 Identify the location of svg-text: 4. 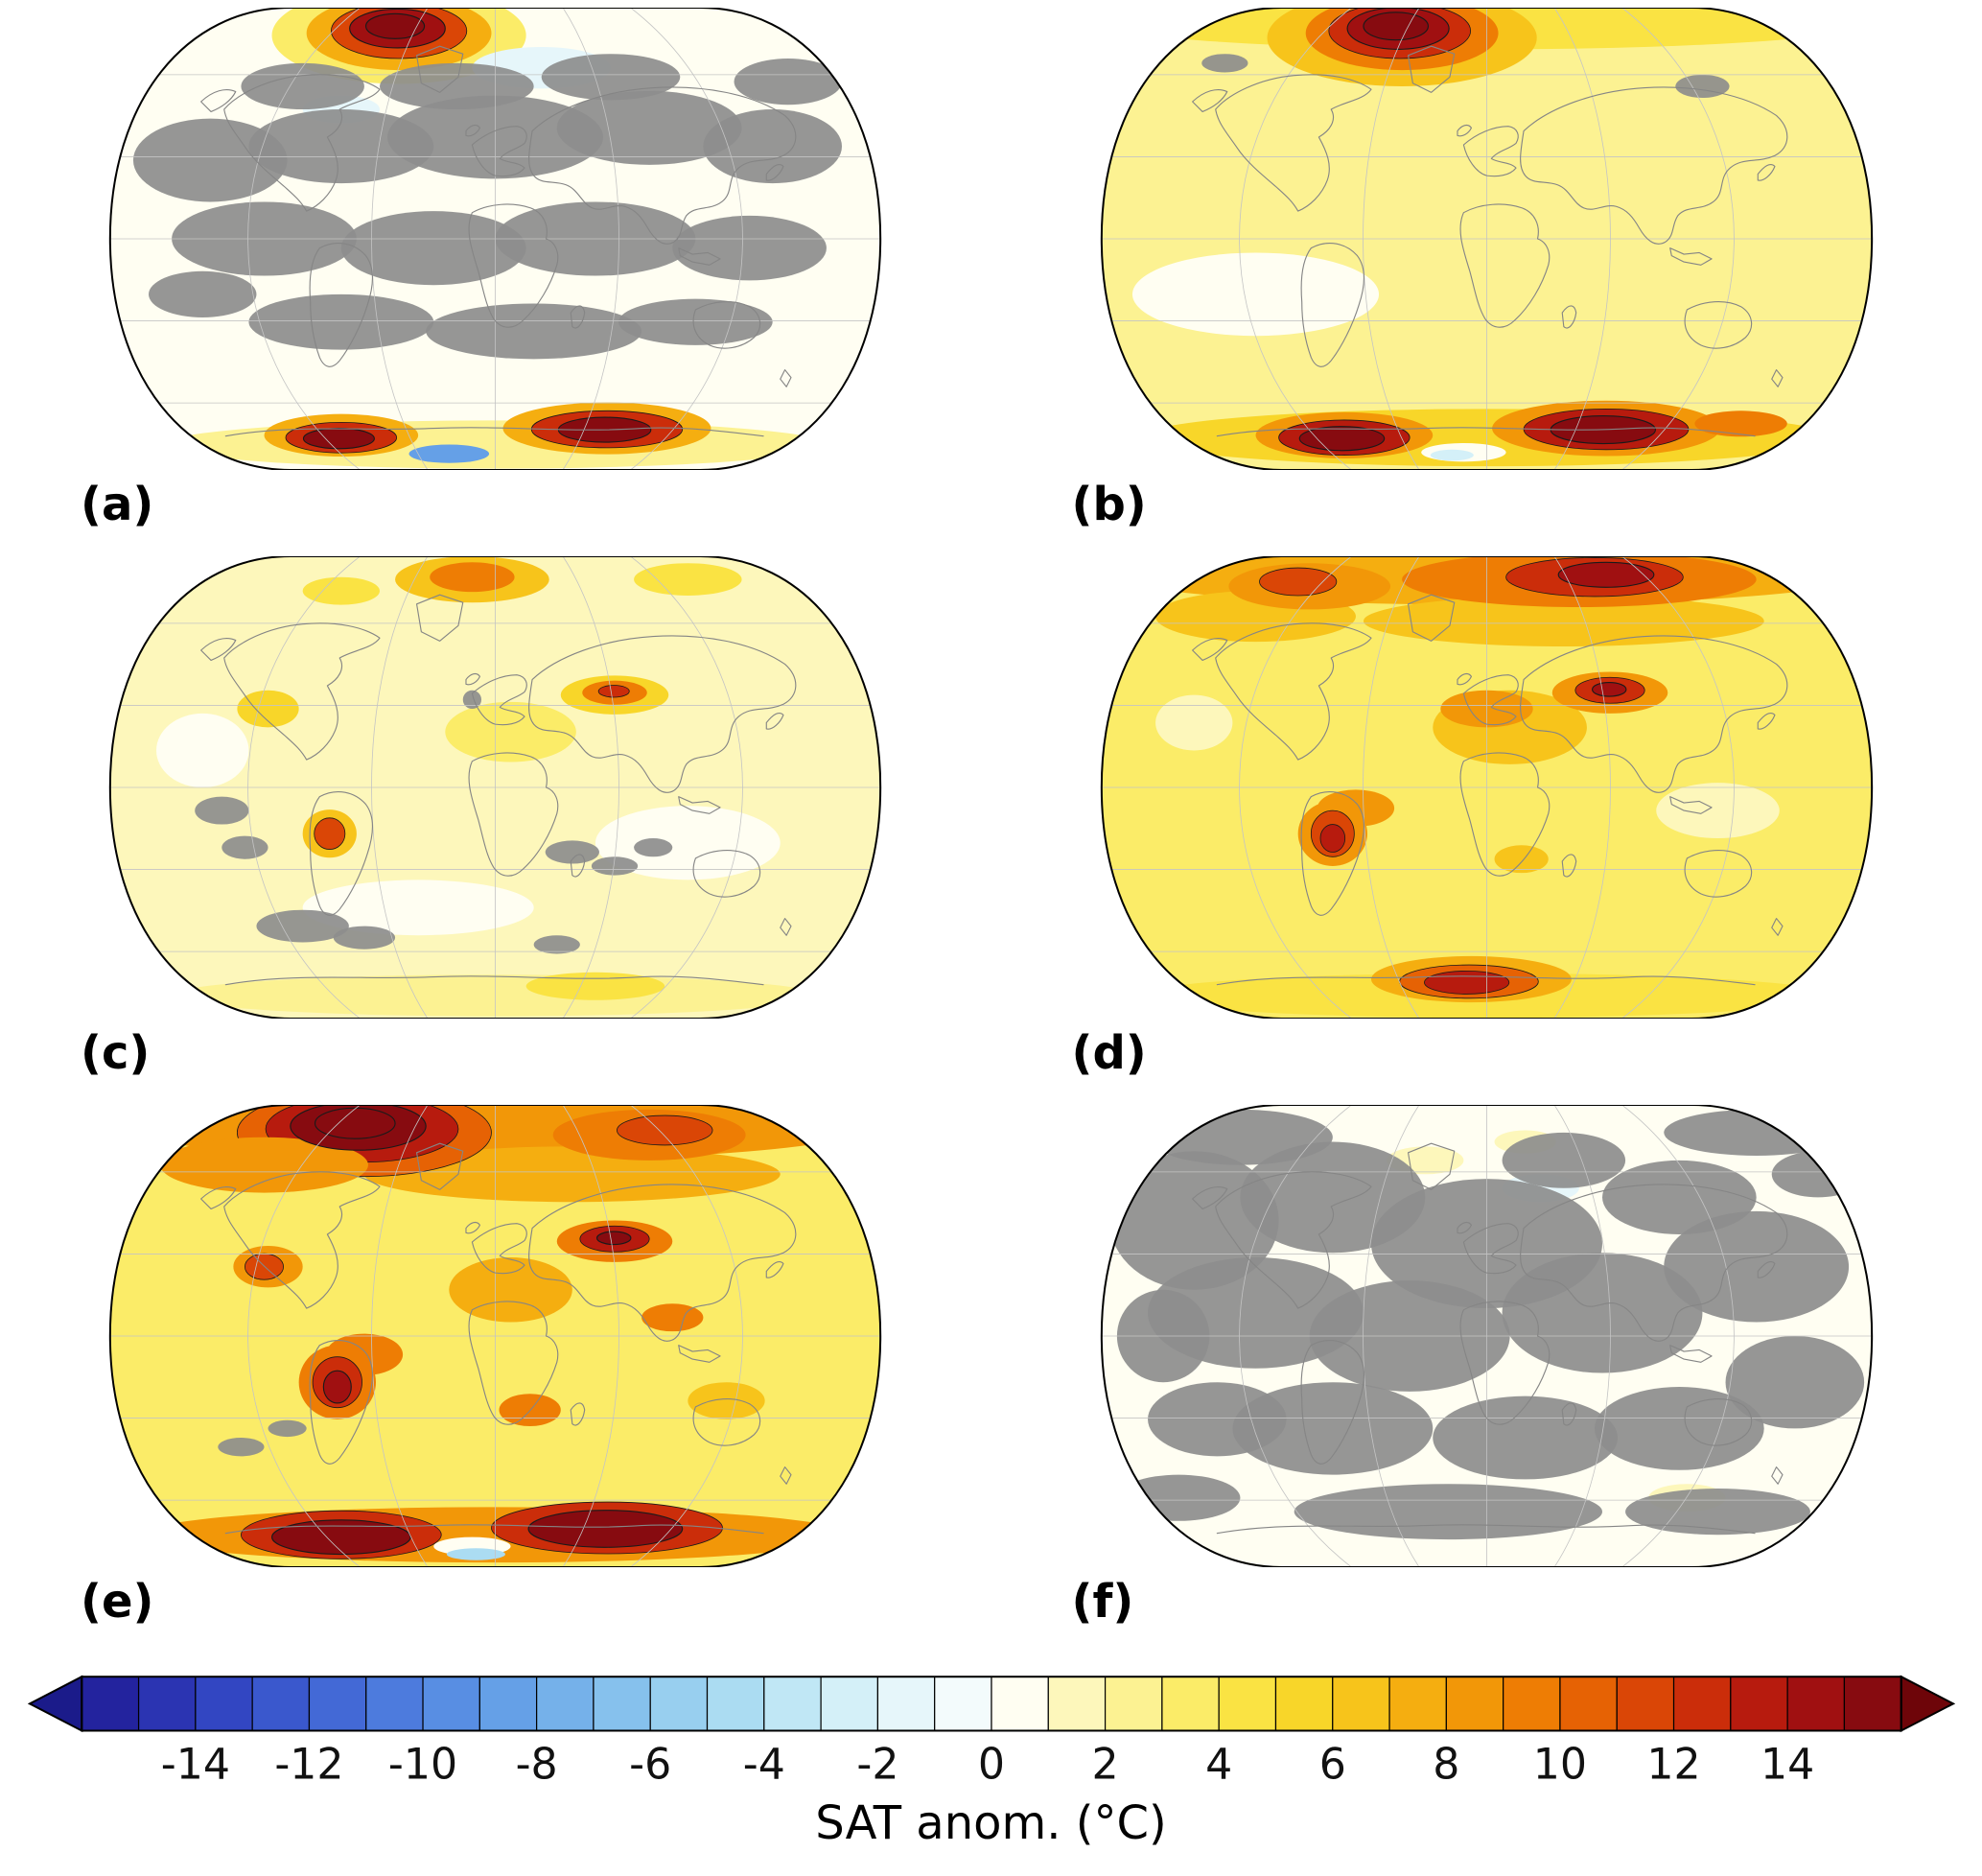
(1218, 1765).